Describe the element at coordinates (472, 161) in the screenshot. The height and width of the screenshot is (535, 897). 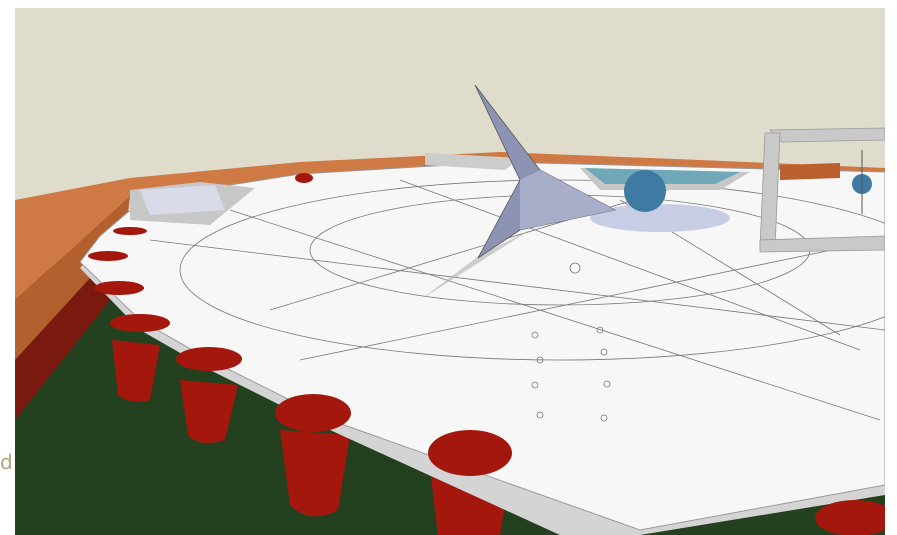
I see `box-back` at that location.